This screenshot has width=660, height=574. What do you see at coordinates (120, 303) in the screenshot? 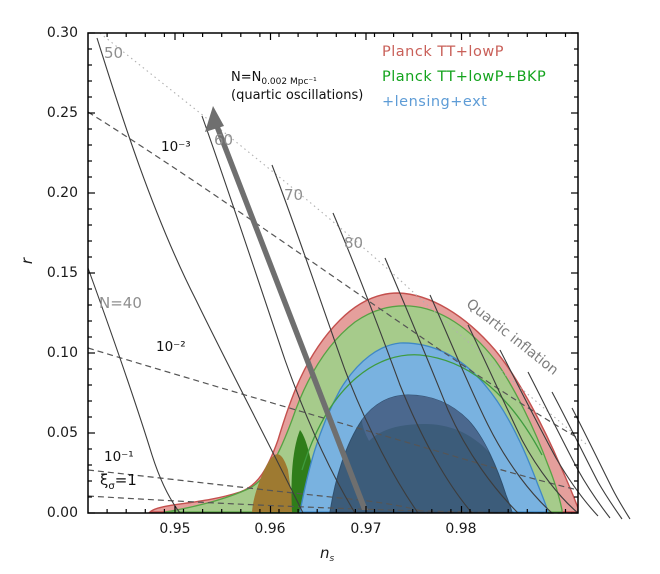
I see `efold-label-40: N=40` at bounding box center [120, 303].